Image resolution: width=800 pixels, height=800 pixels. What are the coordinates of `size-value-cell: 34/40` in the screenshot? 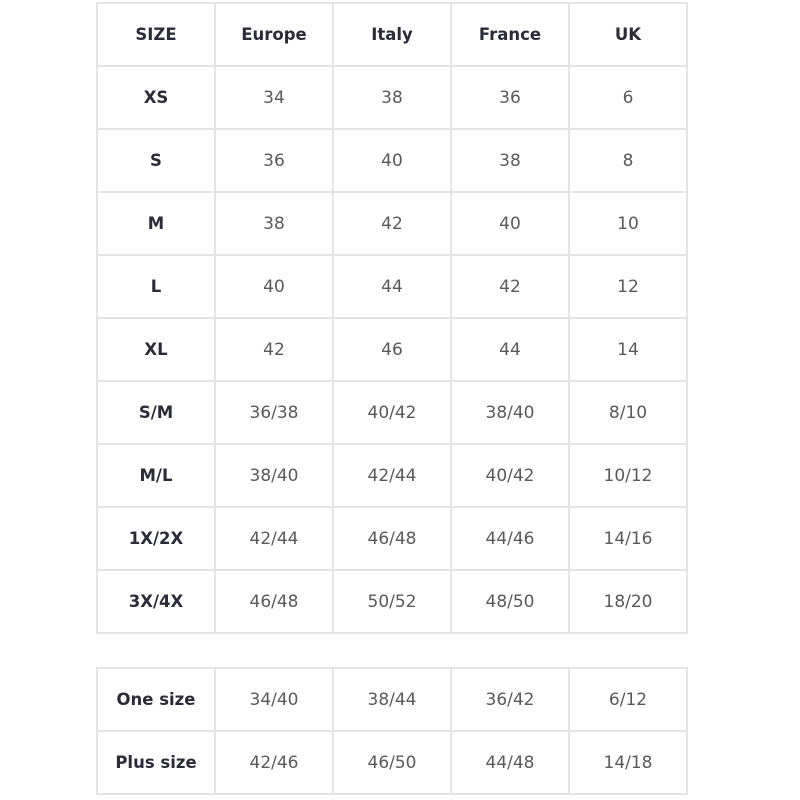 It's located at (274, 699).